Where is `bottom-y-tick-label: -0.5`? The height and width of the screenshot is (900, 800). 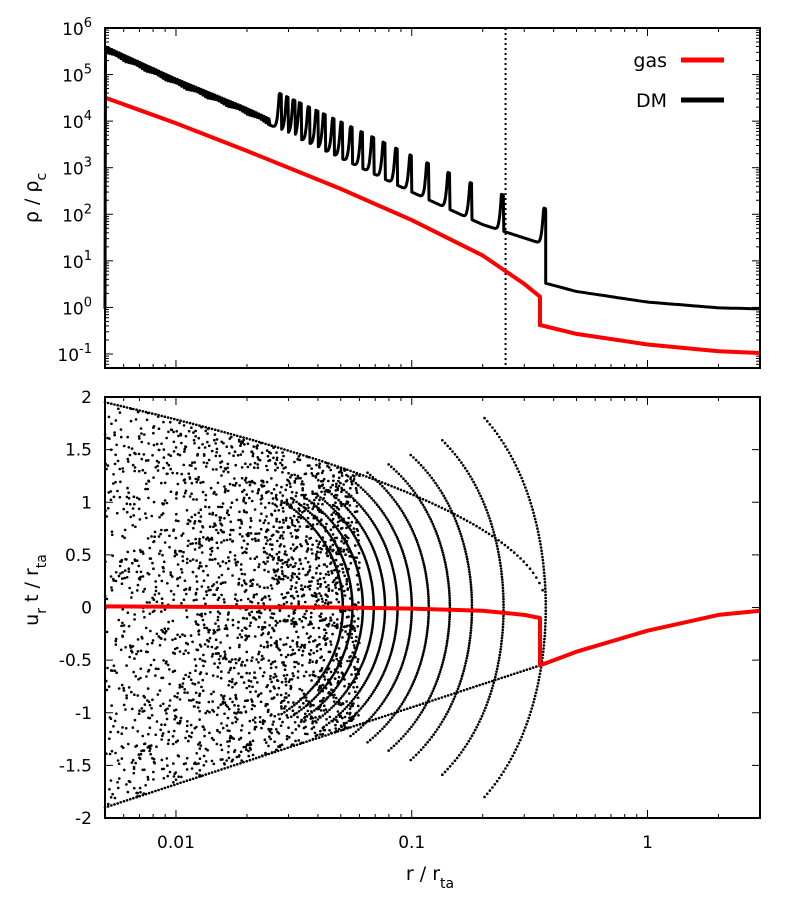 bottom-y-tick-label: -0.5 is located at coordinates (75, 661).